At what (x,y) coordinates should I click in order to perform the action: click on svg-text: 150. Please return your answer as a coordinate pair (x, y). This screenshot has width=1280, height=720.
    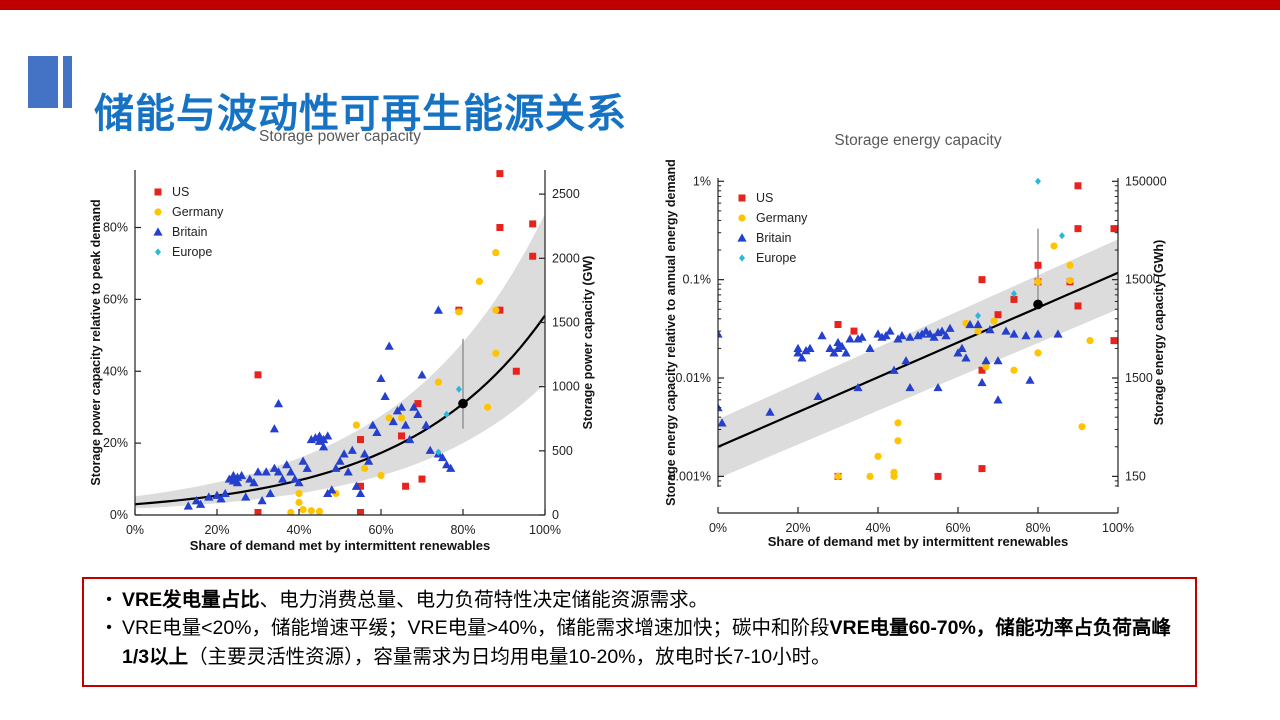
    Looking at the image, I should click on (1135, 476).